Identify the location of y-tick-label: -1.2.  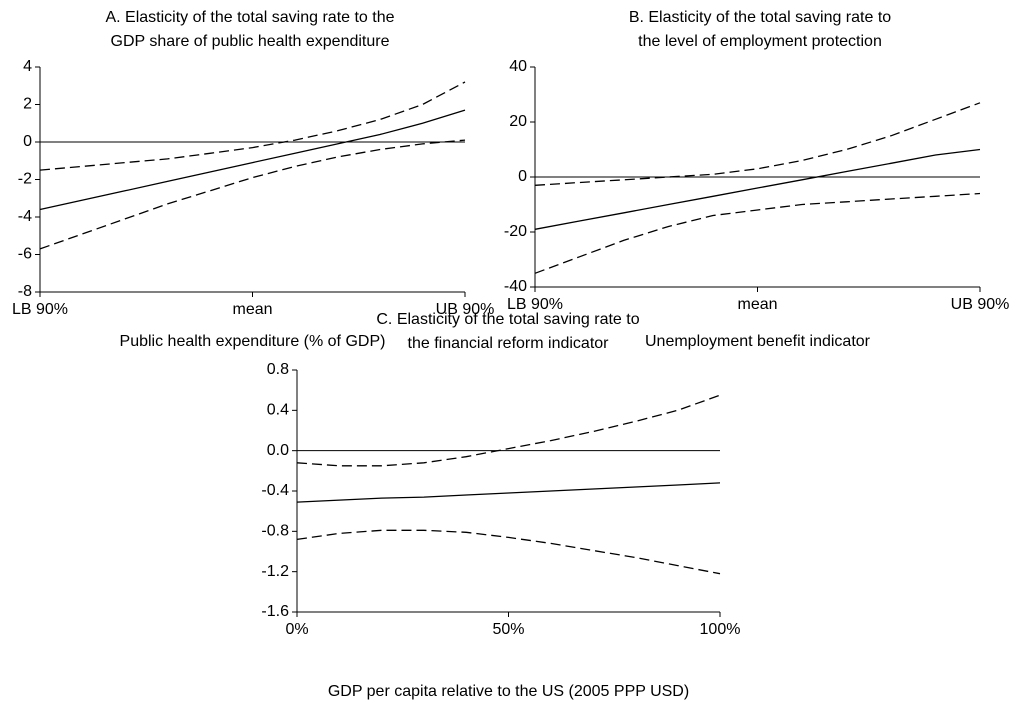
(275, 571).